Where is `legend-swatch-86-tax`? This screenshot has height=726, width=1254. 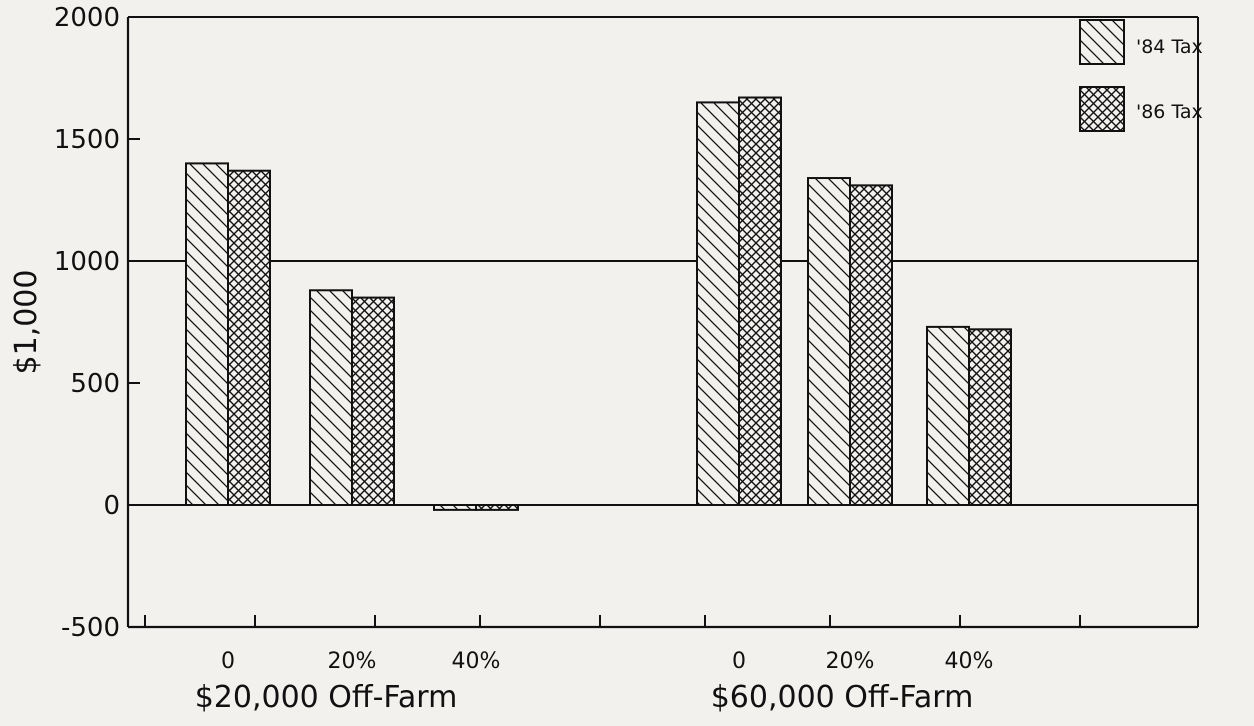 legend-swatch-86-tax is located at coordinates (1102, 109).